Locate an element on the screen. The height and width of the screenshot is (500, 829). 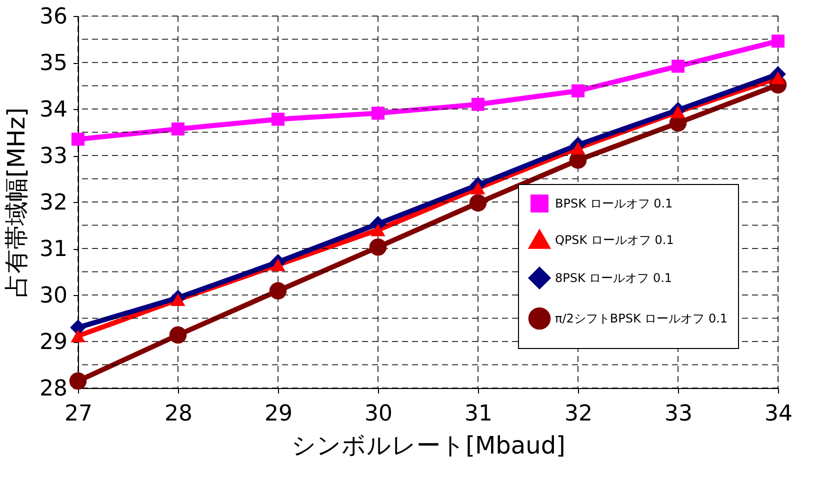
x-tick-label: 28 is located at coordinates (178, 414).